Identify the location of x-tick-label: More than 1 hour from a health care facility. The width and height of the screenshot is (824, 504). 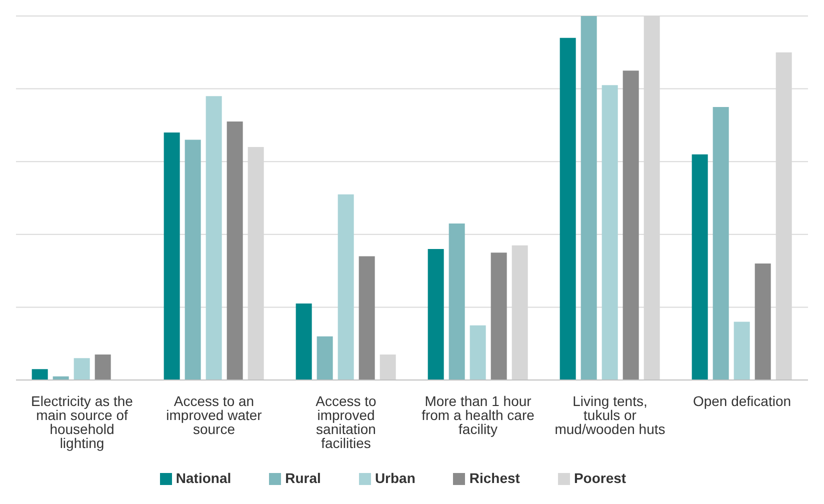
(478, 414).